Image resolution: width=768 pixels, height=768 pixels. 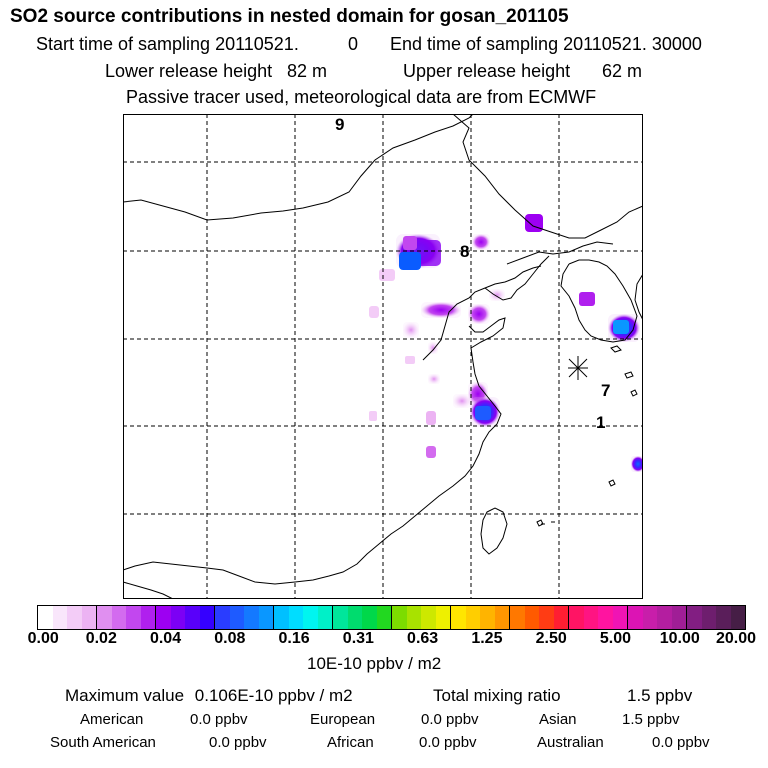 What do you see at coordinates (547, 176) in the screenshot?
I see `border-north` at bounding box center [547, 176].